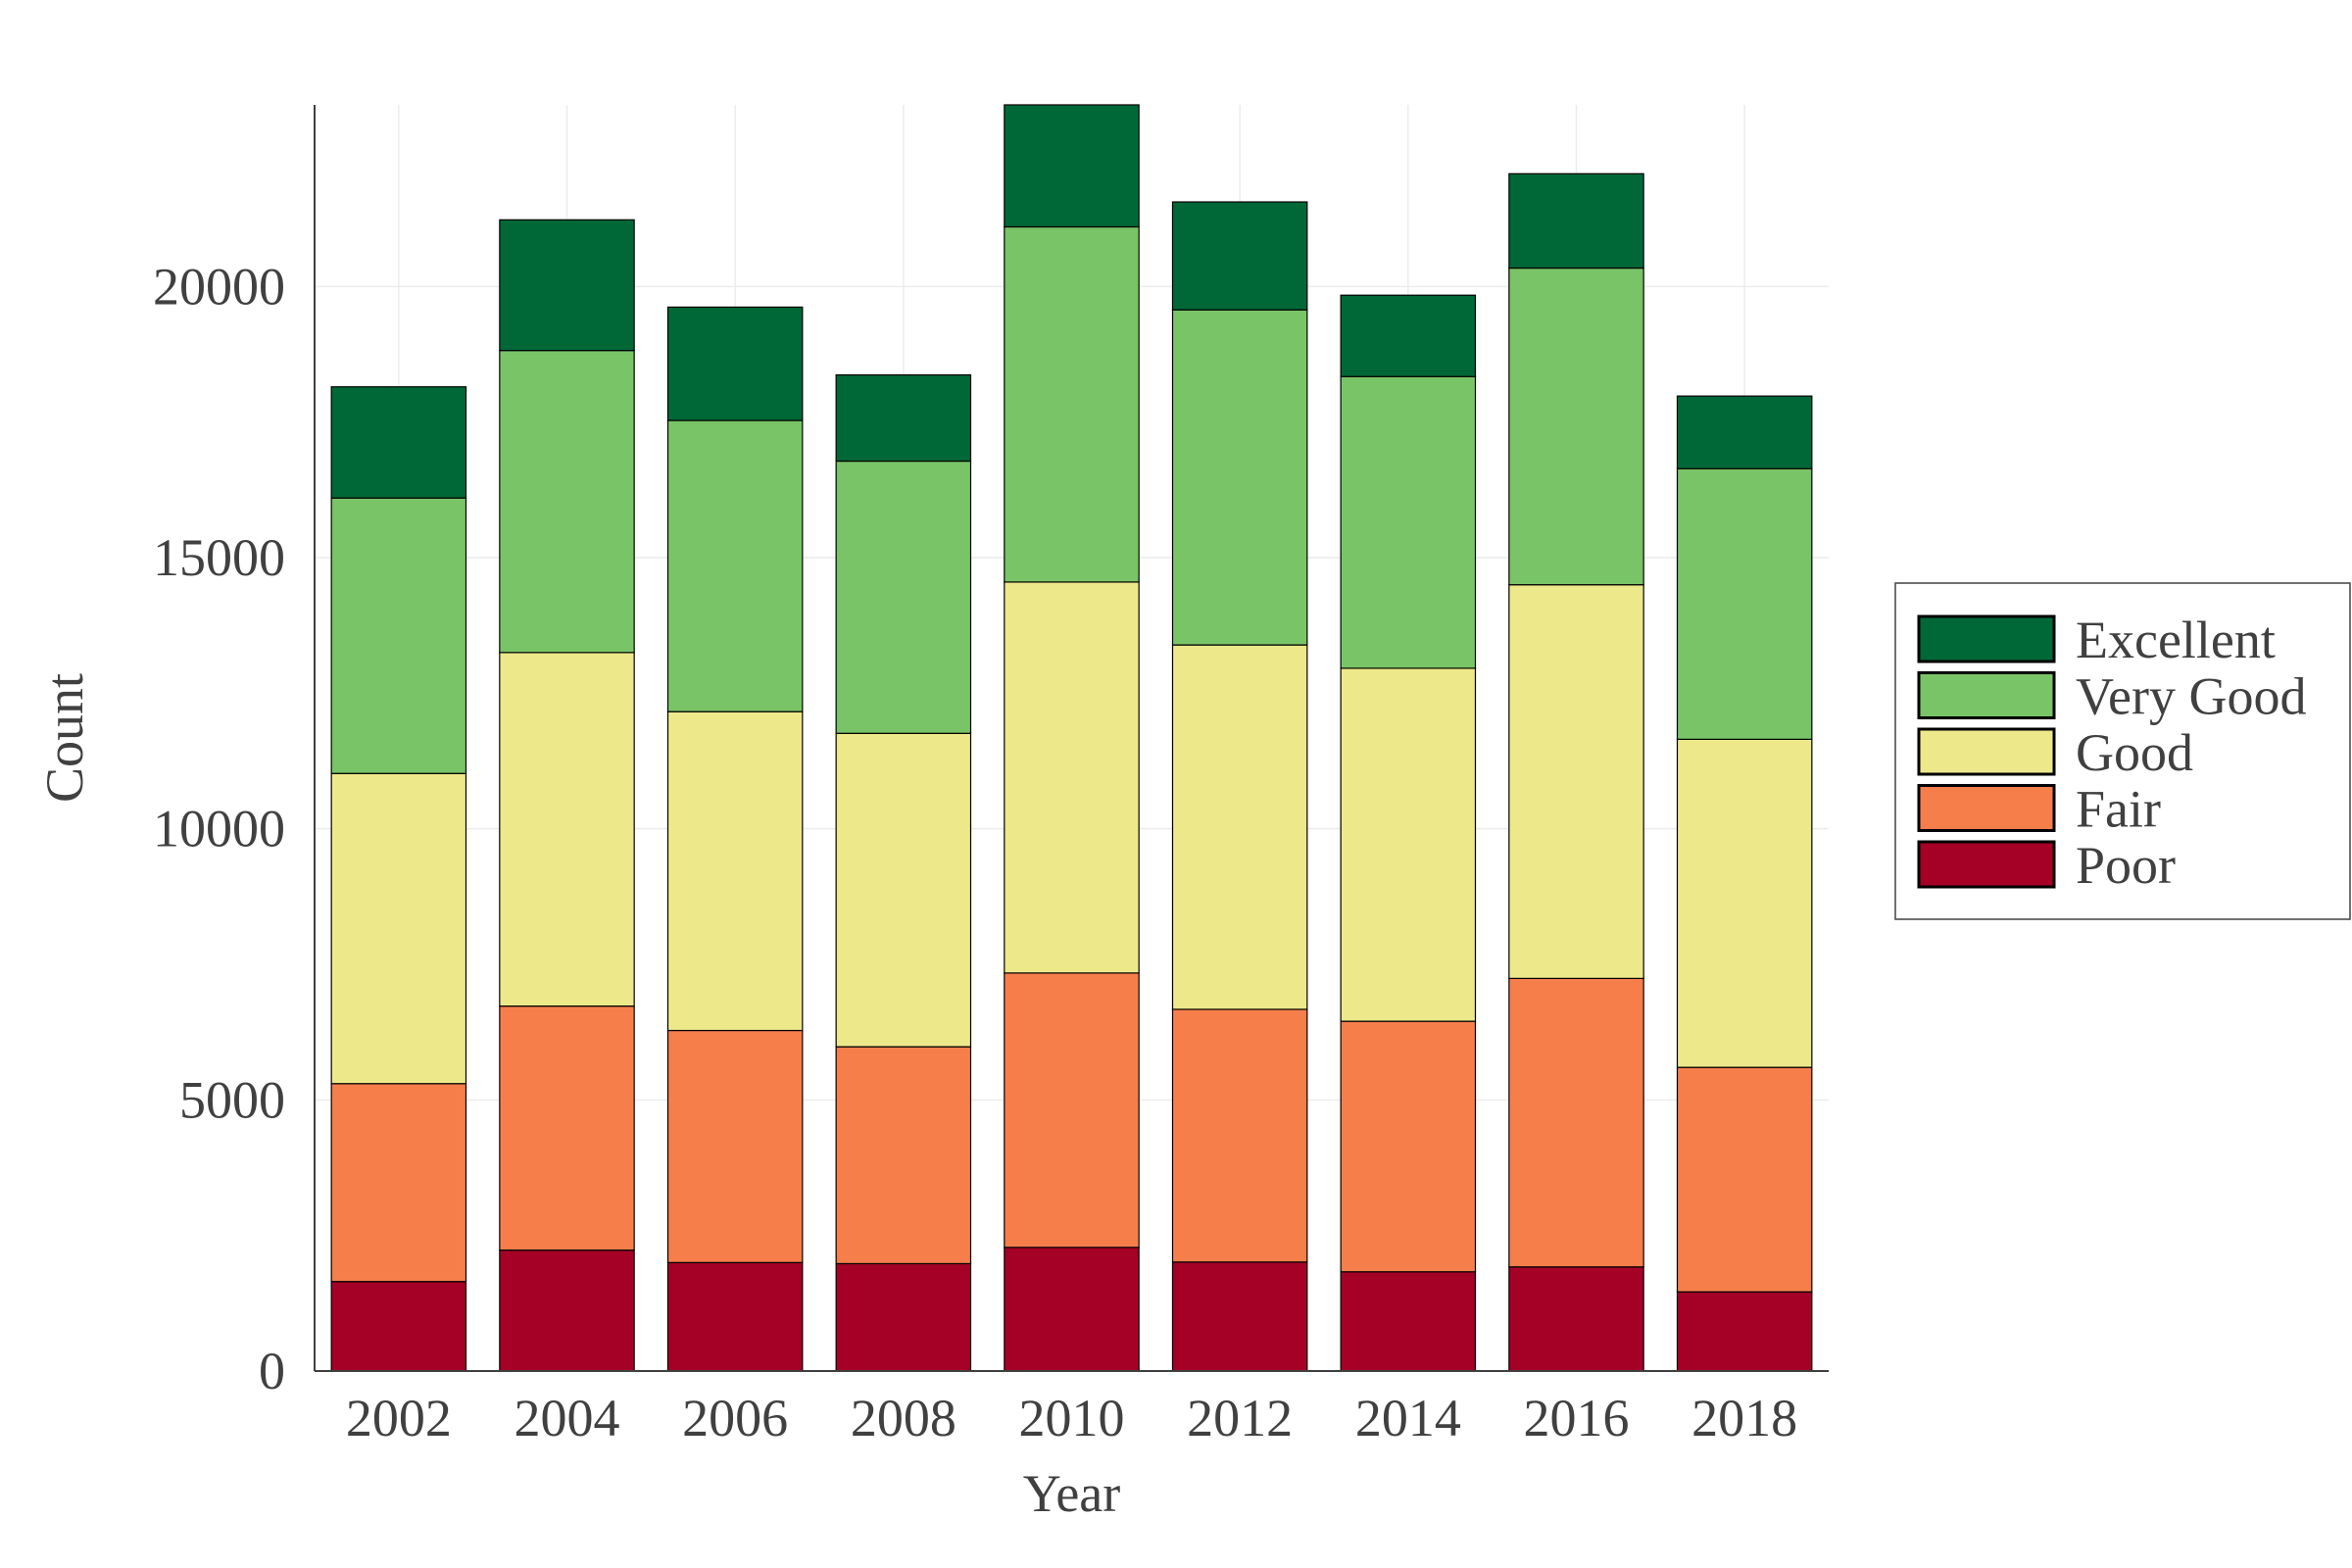 This screenshot has width=2352, height=1568. I want to click on bar-poor-2018, so click(1744, 1331).